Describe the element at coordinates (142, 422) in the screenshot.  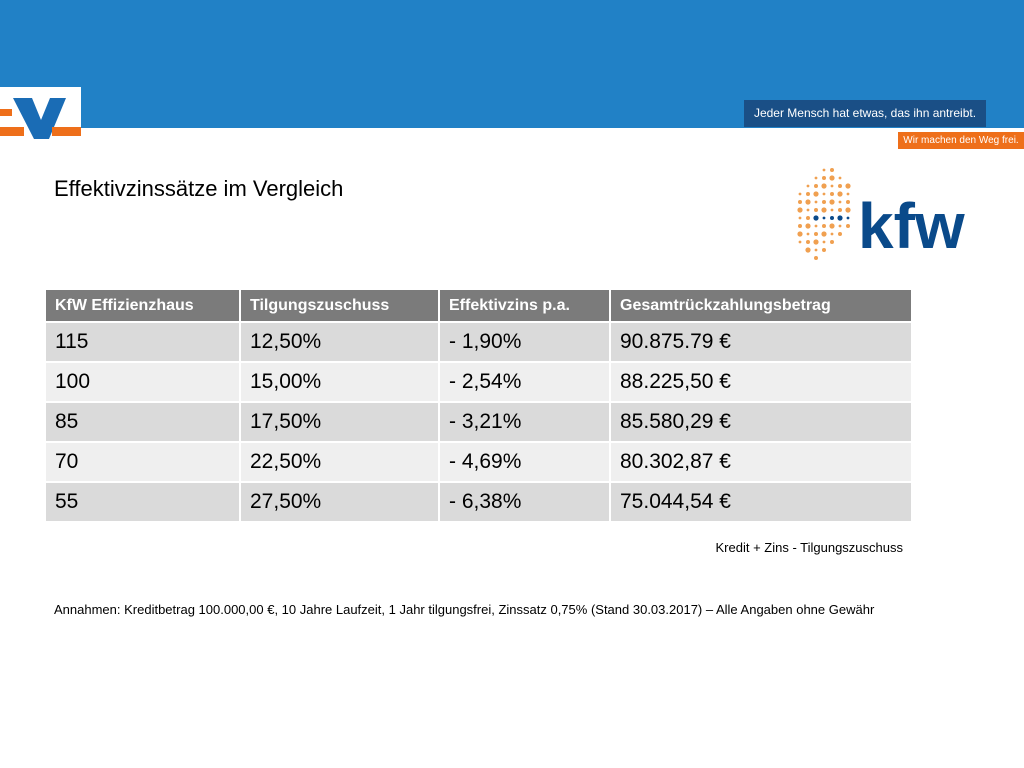
I see `cell-effizienzhaus: 85` at that location.